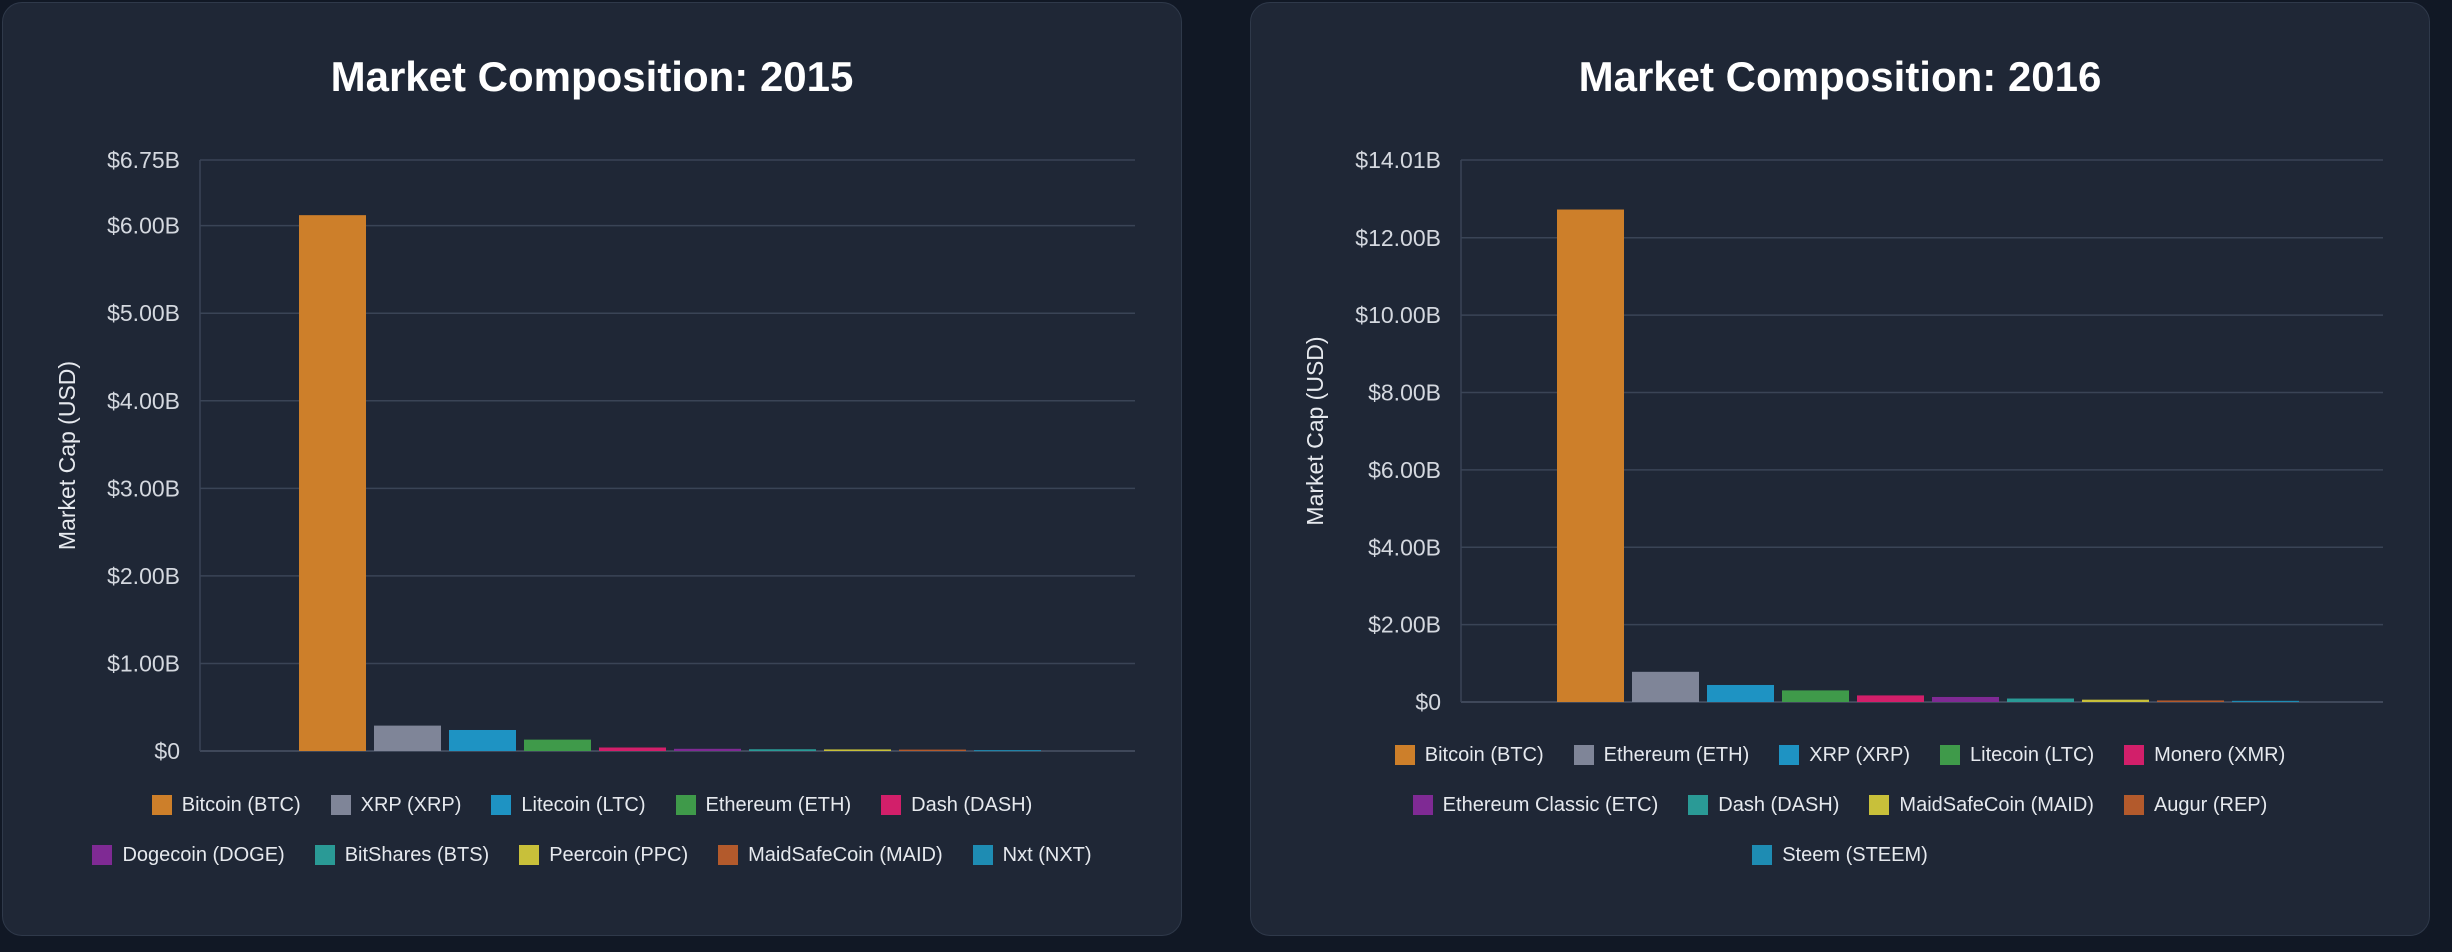  I want to click on legend-label: Monero (XMR), so click(2220, 754).